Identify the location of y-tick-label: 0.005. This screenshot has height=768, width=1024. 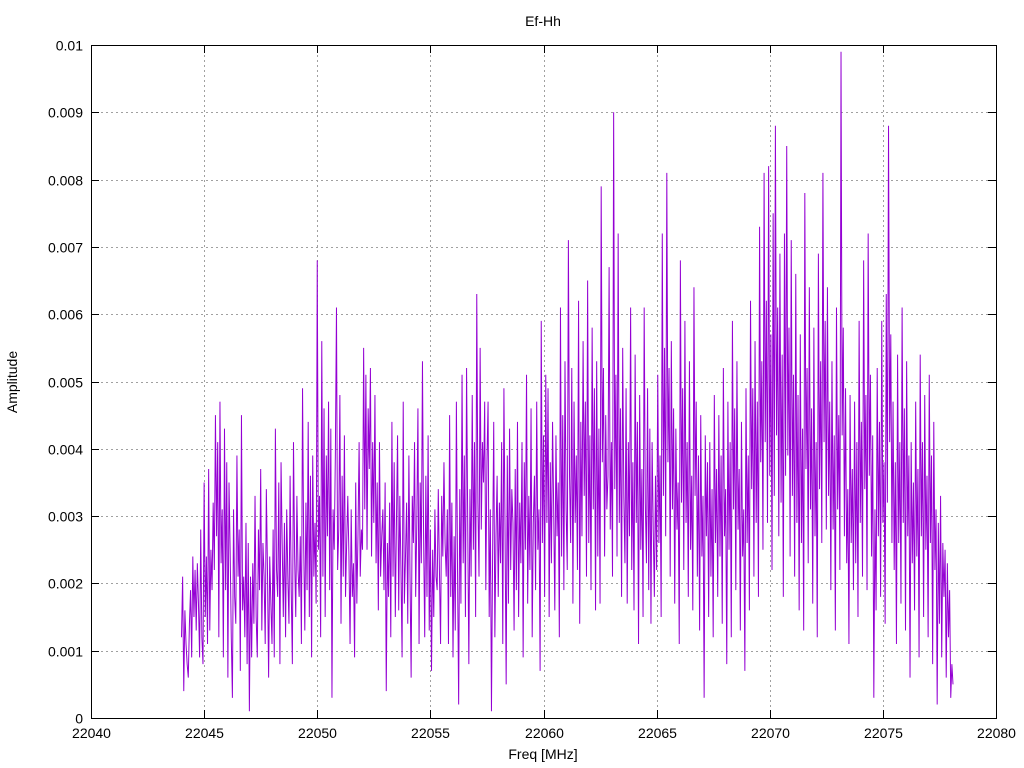
(65, 383).